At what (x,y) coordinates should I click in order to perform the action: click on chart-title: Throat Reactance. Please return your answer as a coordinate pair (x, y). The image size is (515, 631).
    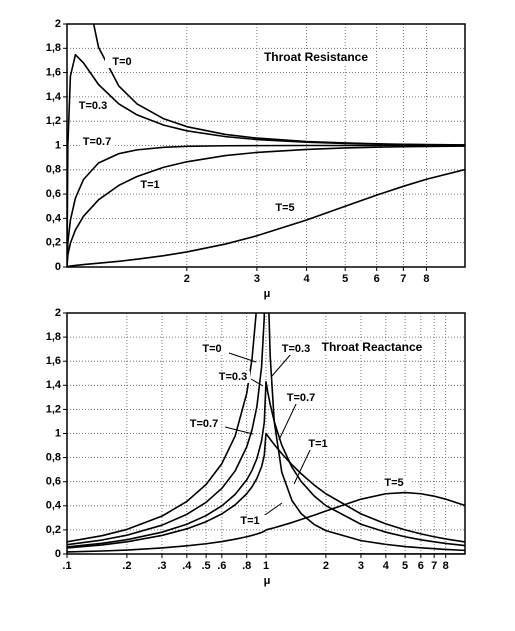
    Looking at the image, I should click on (372, 347).